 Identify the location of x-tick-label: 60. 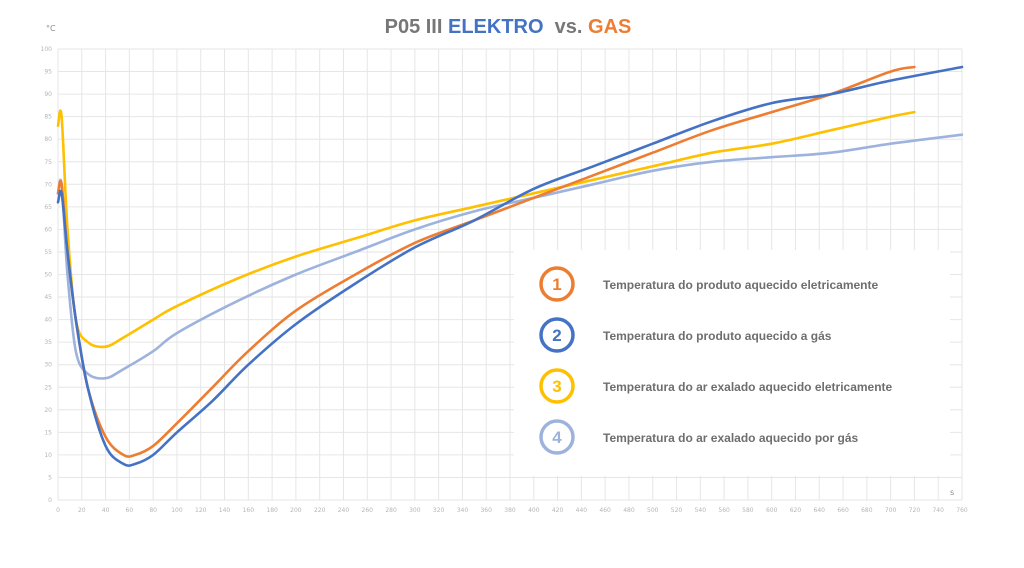
(130, 510).